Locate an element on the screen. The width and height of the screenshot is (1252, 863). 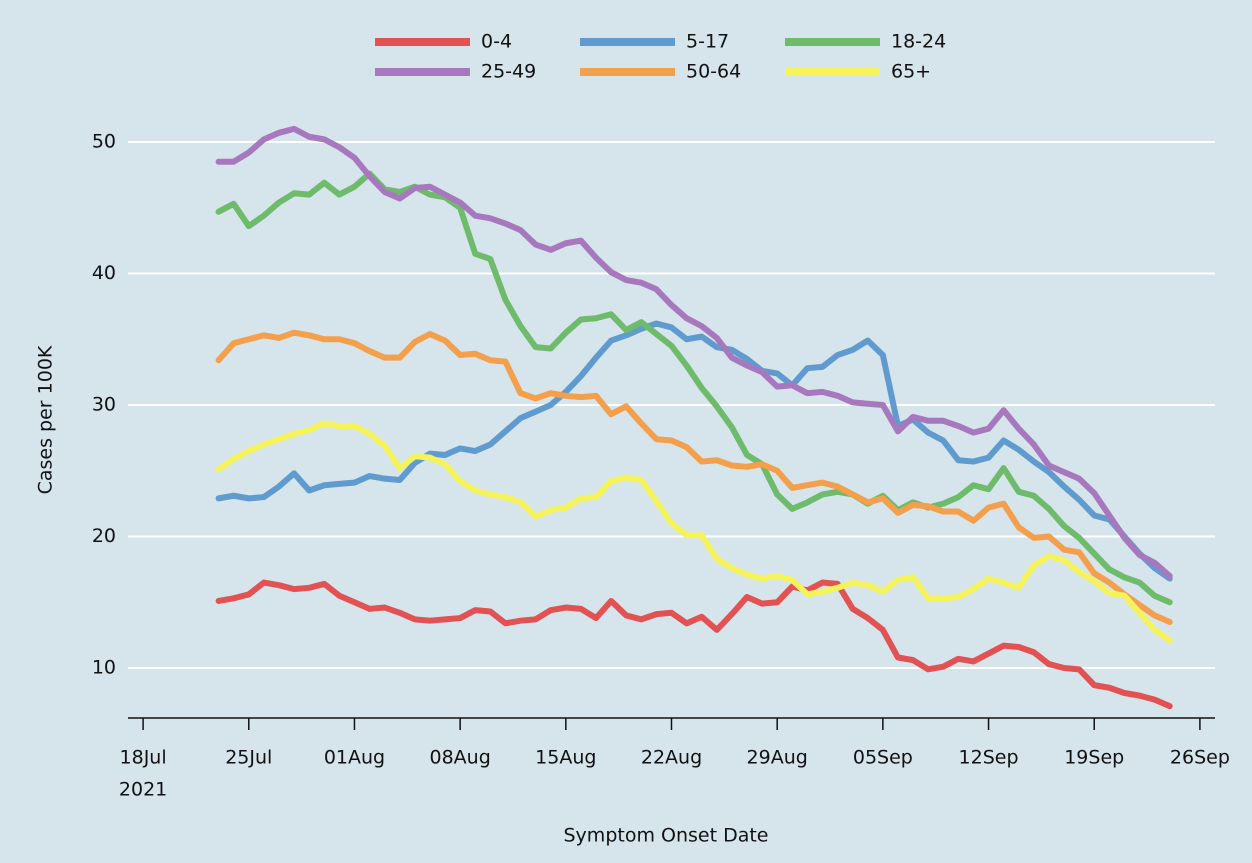
x-axis-label: Symptom Onset Date is located at coordinates (666, 836).